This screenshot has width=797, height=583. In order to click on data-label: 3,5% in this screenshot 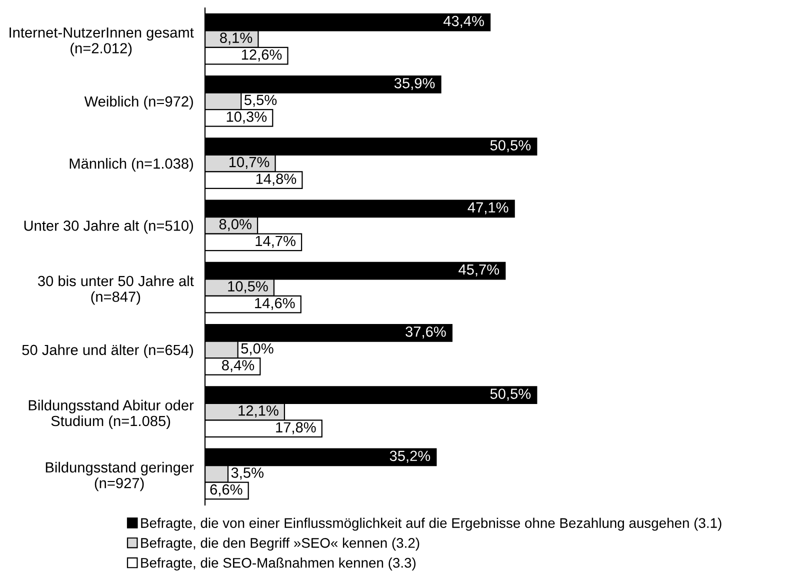, I will do `click(247, 474)`.